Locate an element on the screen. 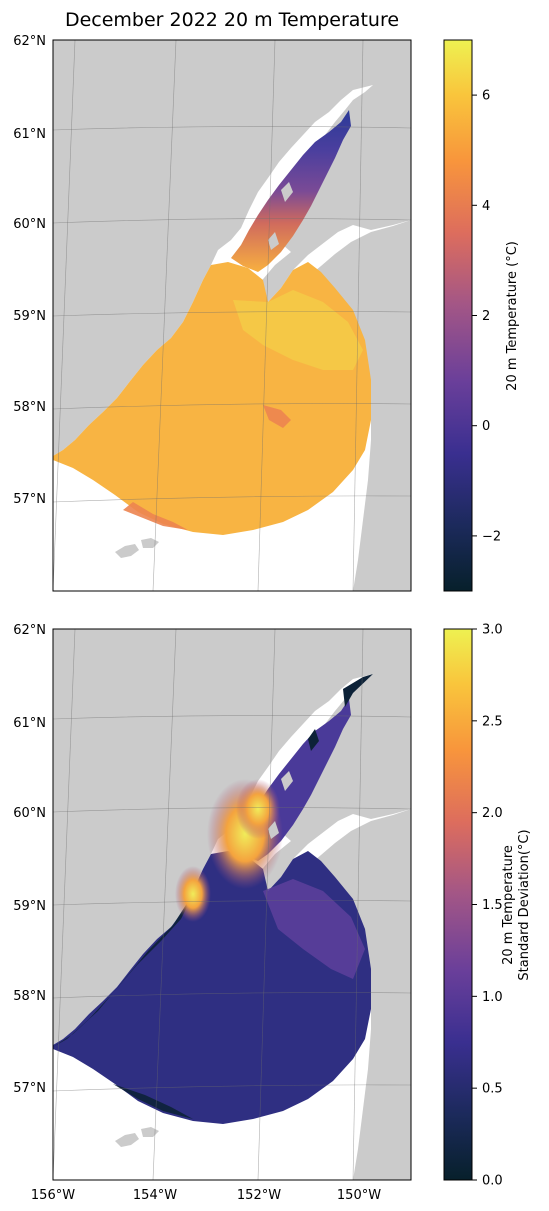 Image resolution: width=549 pixels, height=1211 pixels. lon-label-152: 152°W is located at coordinates (259, 1195).